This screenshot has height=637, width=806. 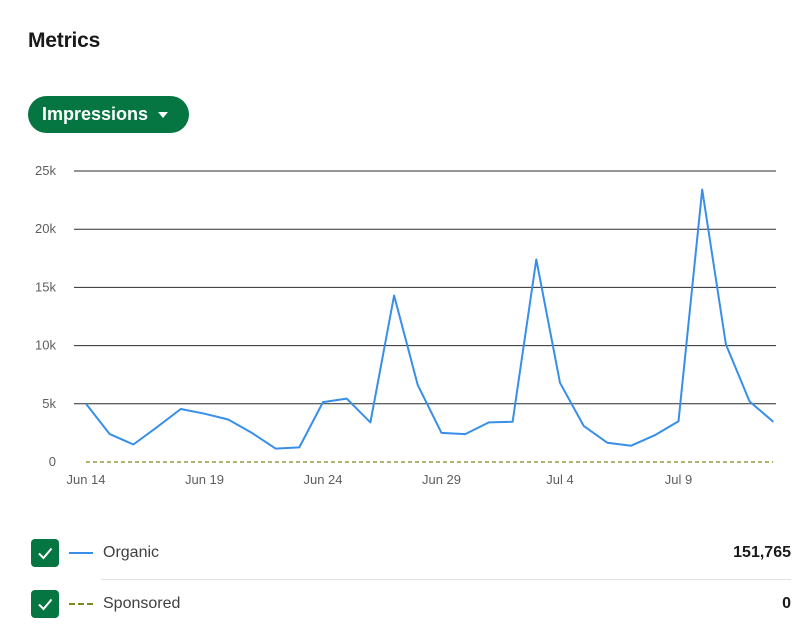 What do you see at coordinates (322, 479) in the screenshot?
I see `x-tick-label: Jun 24` at bounding box center [322, 479].